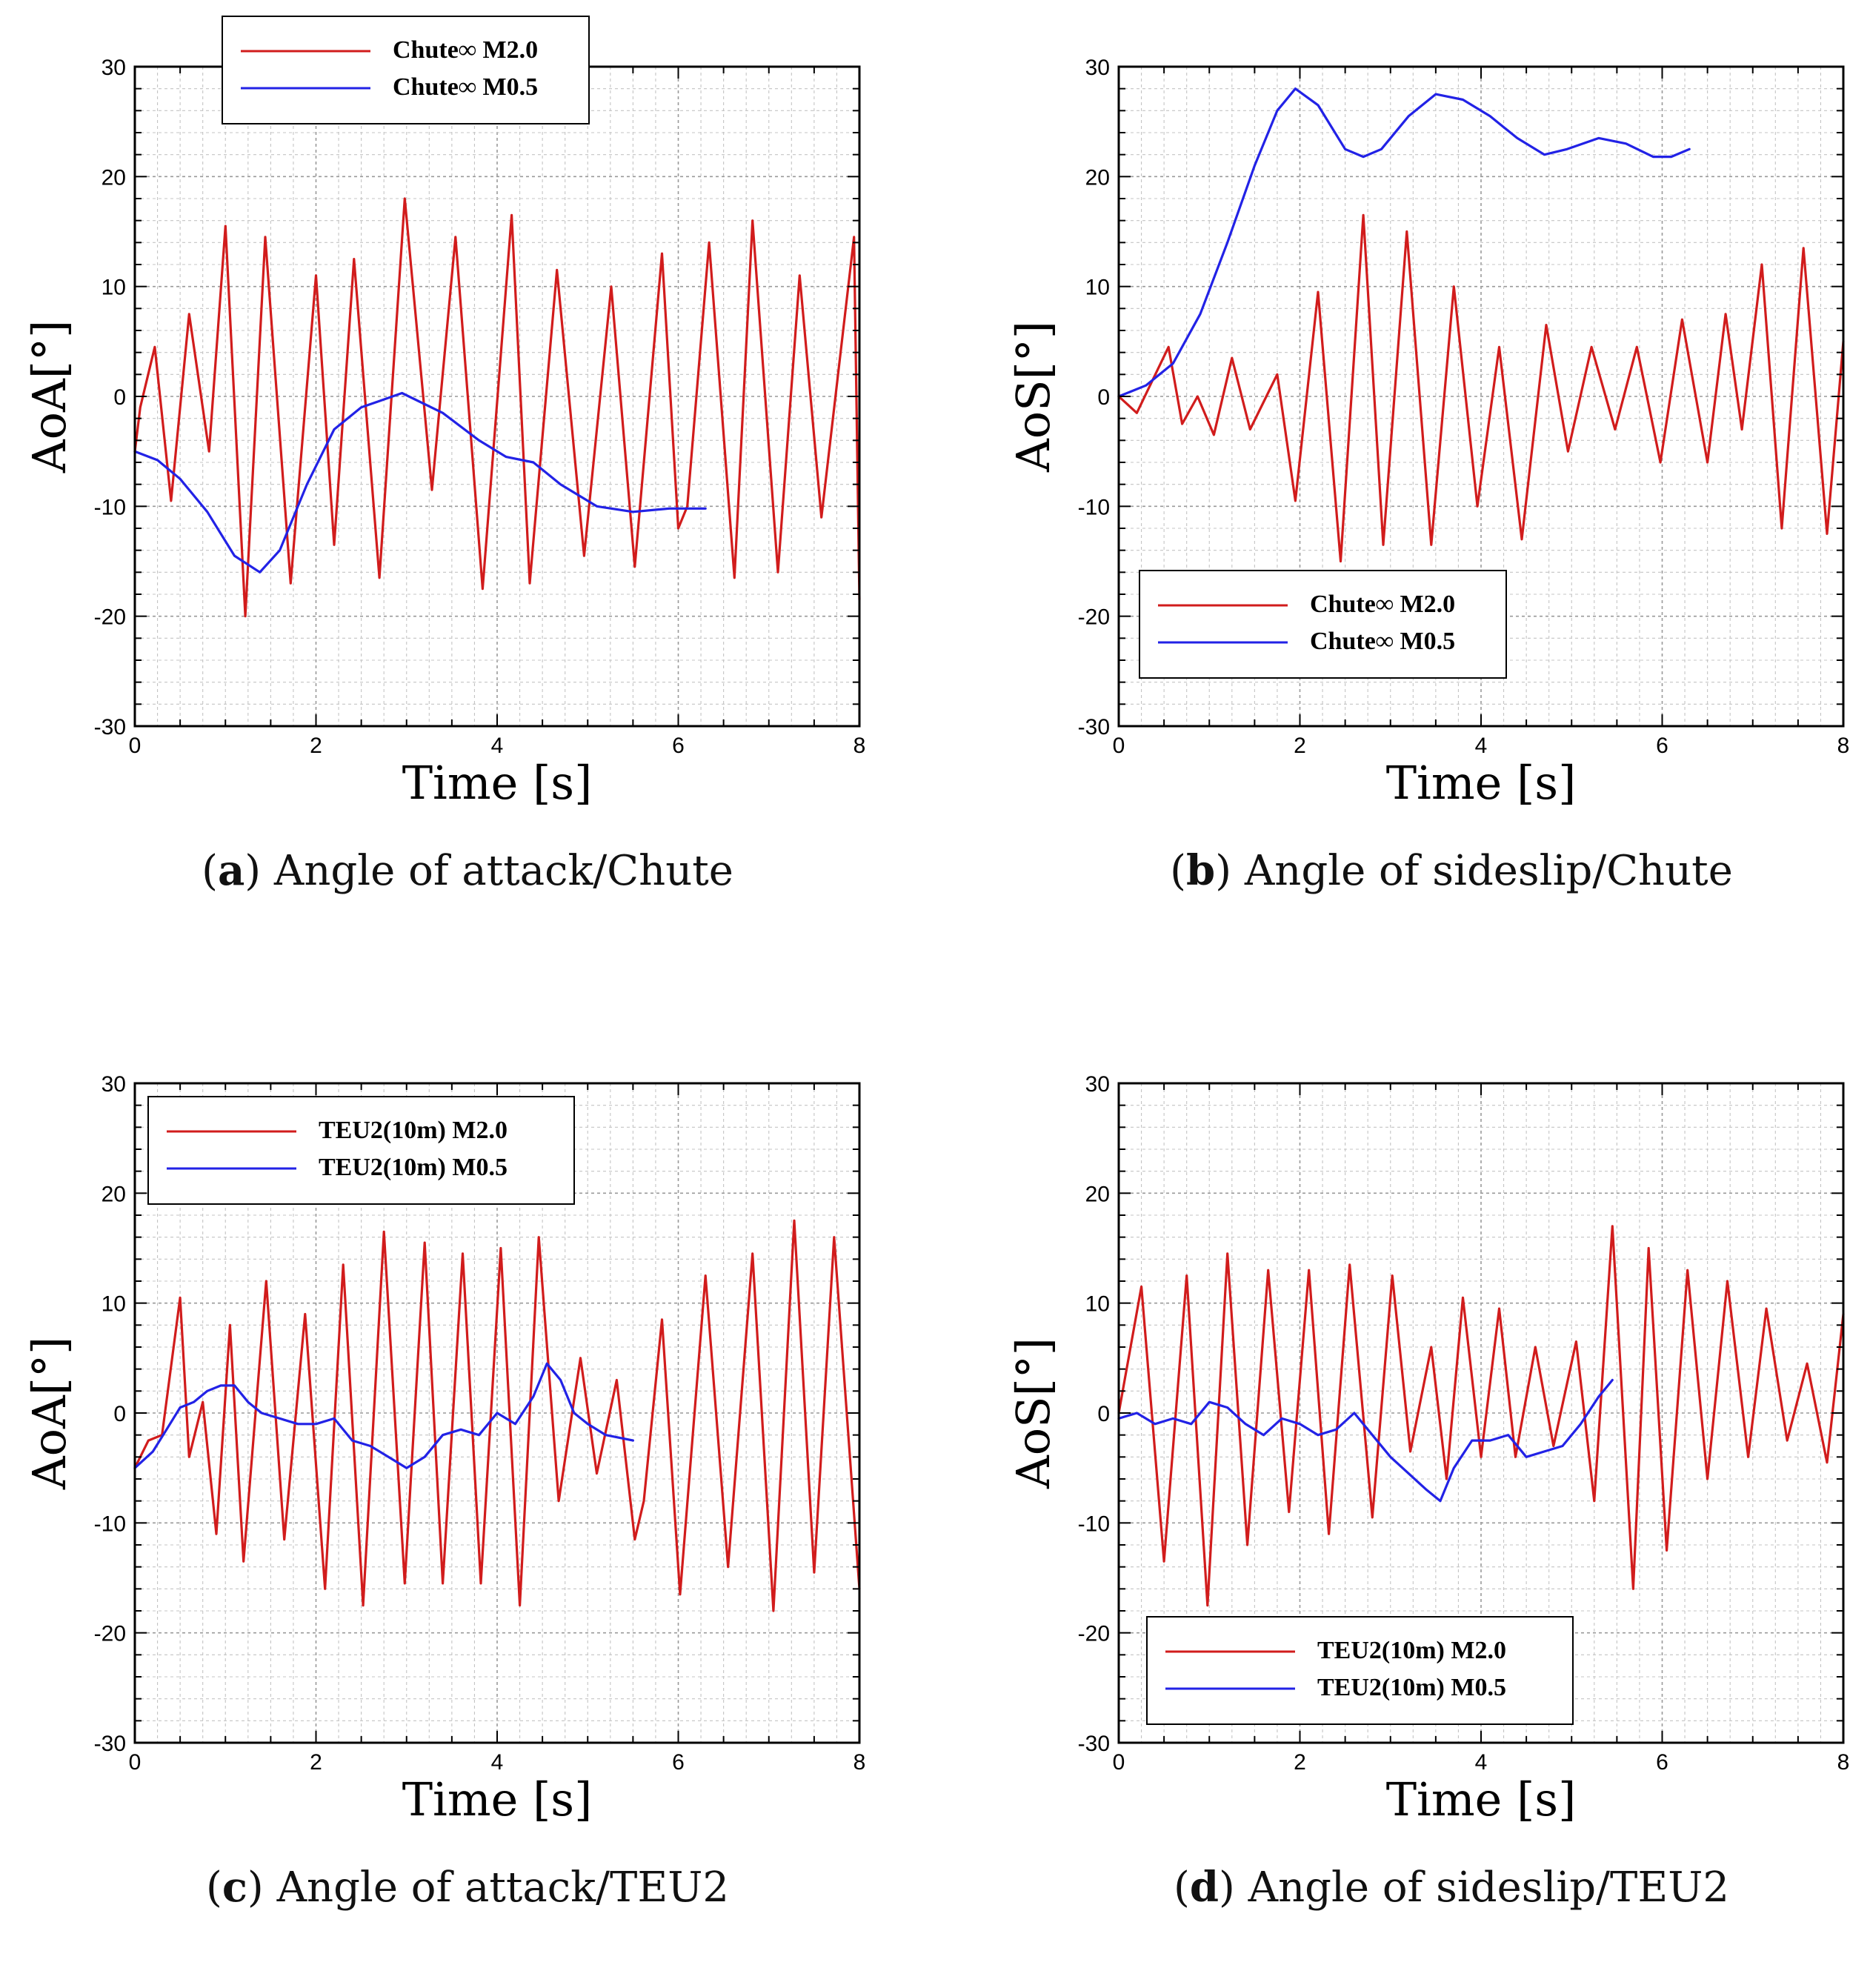 The image size is (1870, 1988). I want to click on caption-text: Angle of attack/Chute, so click(503, 871).